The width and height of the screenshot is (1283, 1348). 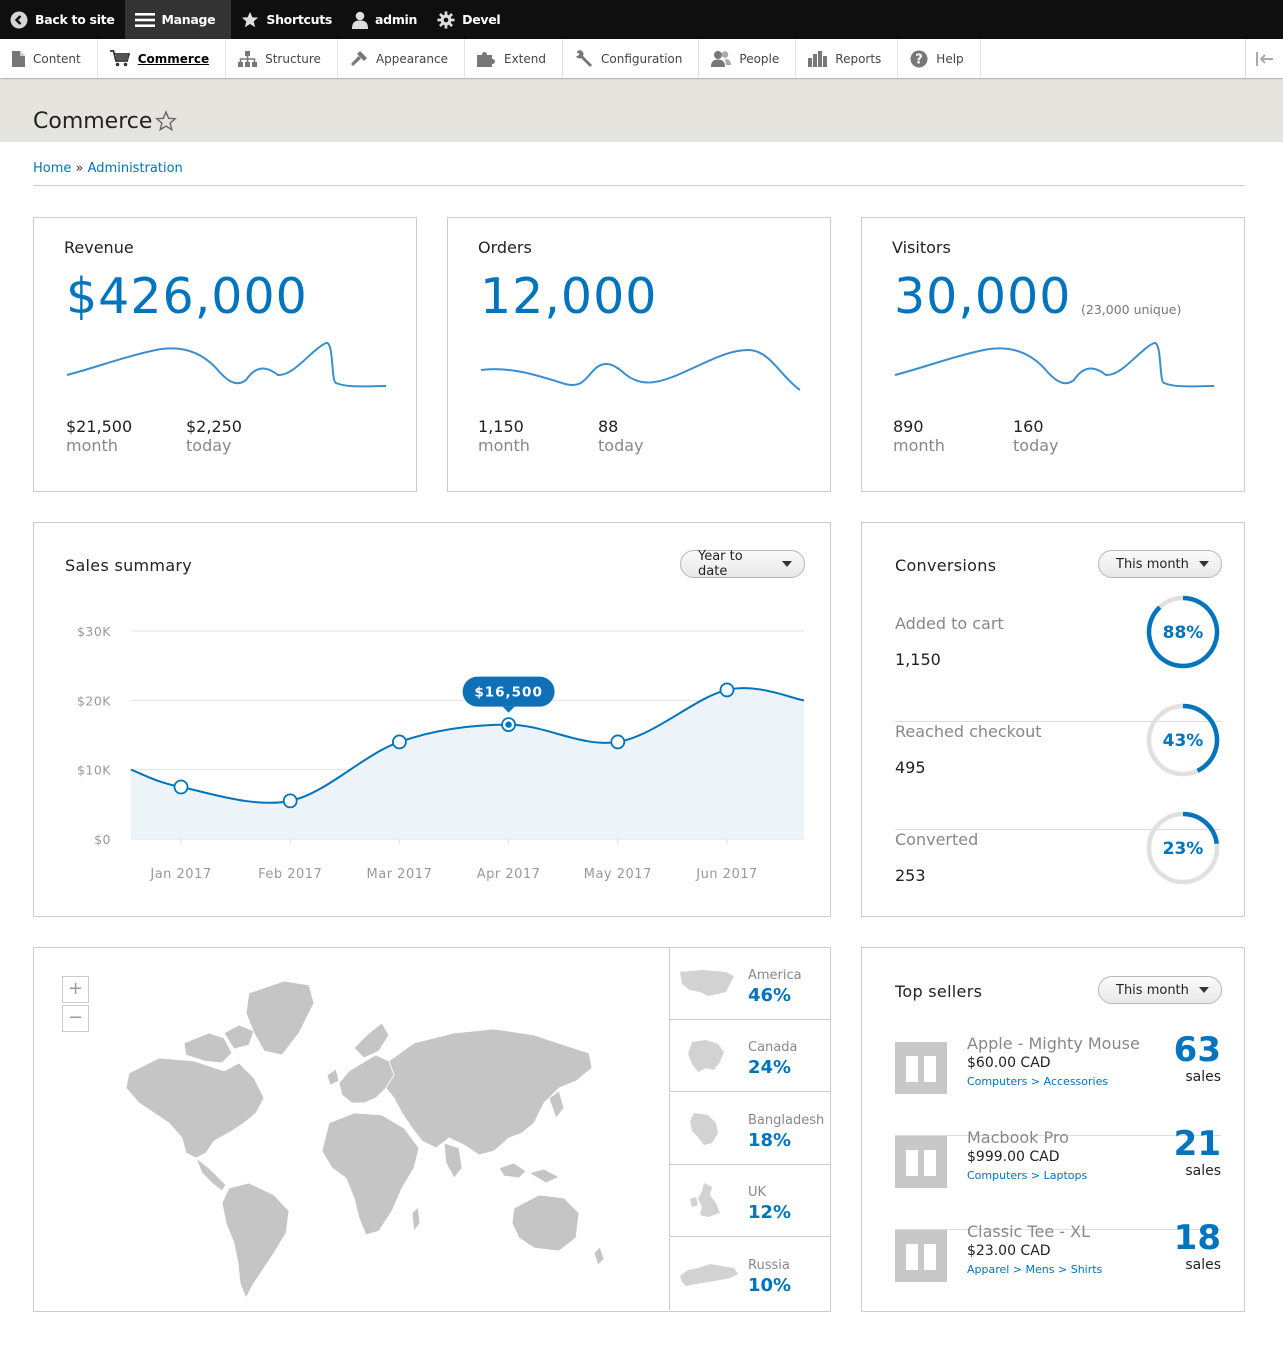 I want to click on ring-percent: 23%, so click(x=1183, y=849).